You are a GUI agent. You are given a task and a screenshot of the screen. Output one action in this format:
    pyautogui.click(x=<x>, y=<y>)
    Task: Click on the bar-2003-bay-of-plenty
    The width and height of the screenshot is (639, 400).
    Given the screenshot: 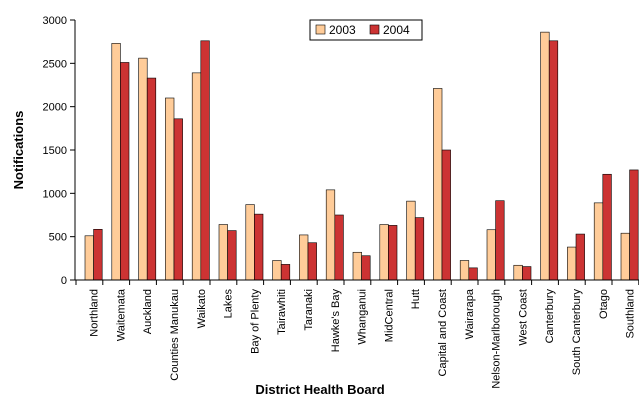 What is the action you would take?
    pyautogui.click(x=250, y=242)
    